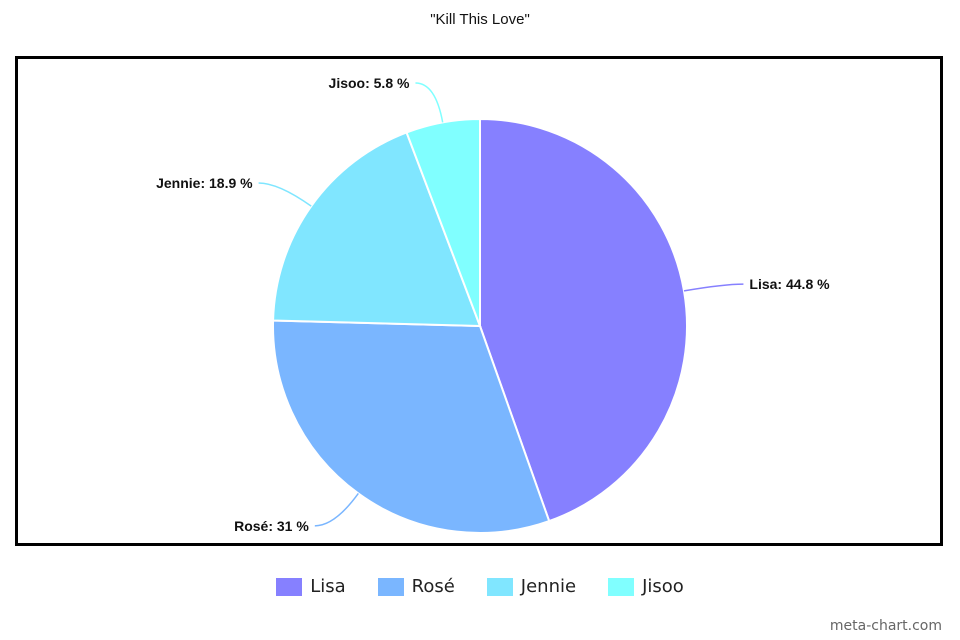 The image size is (960, 640). I want to click on legend-item-jisoo: Jisoo, so click(646, 586).